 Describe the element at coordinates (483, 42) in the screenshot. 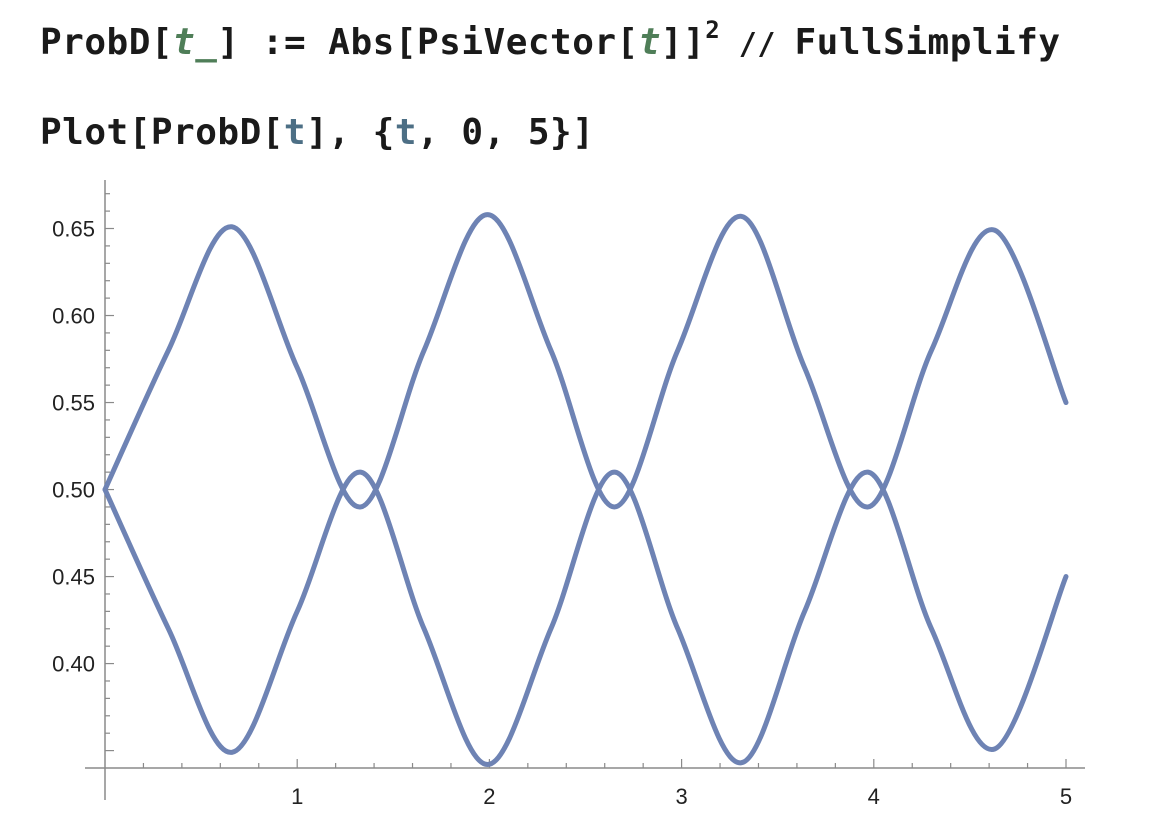

I see `code-abs-open: Abs[PsiVector[` at that location.